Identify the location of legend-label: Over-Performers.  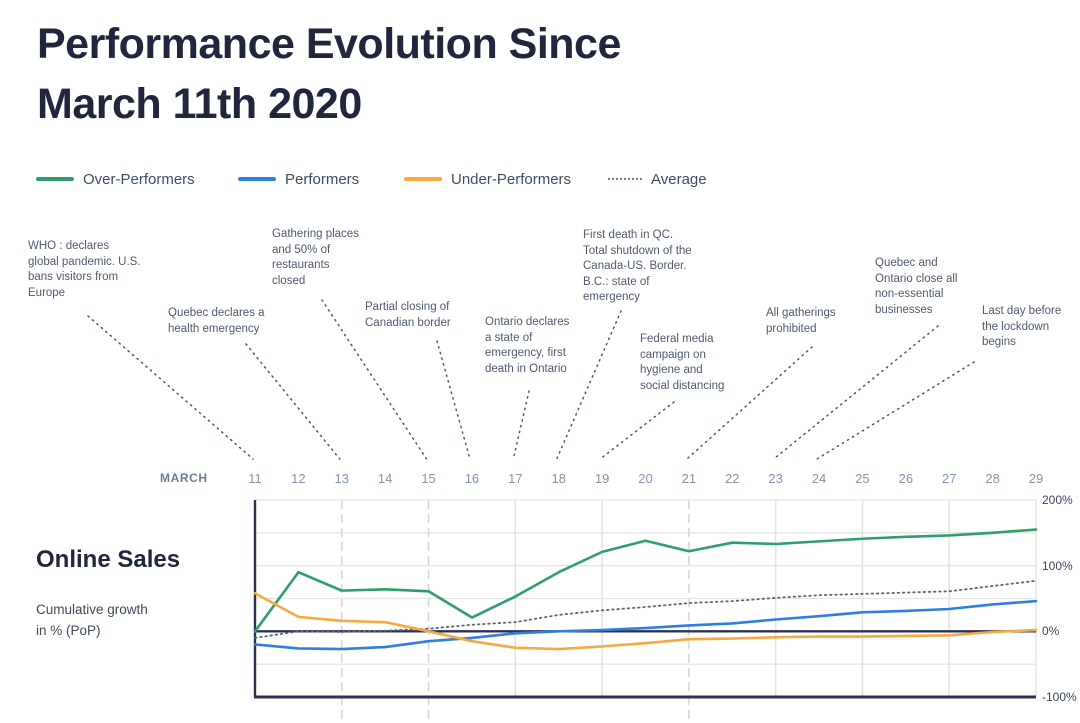
(139, 179).